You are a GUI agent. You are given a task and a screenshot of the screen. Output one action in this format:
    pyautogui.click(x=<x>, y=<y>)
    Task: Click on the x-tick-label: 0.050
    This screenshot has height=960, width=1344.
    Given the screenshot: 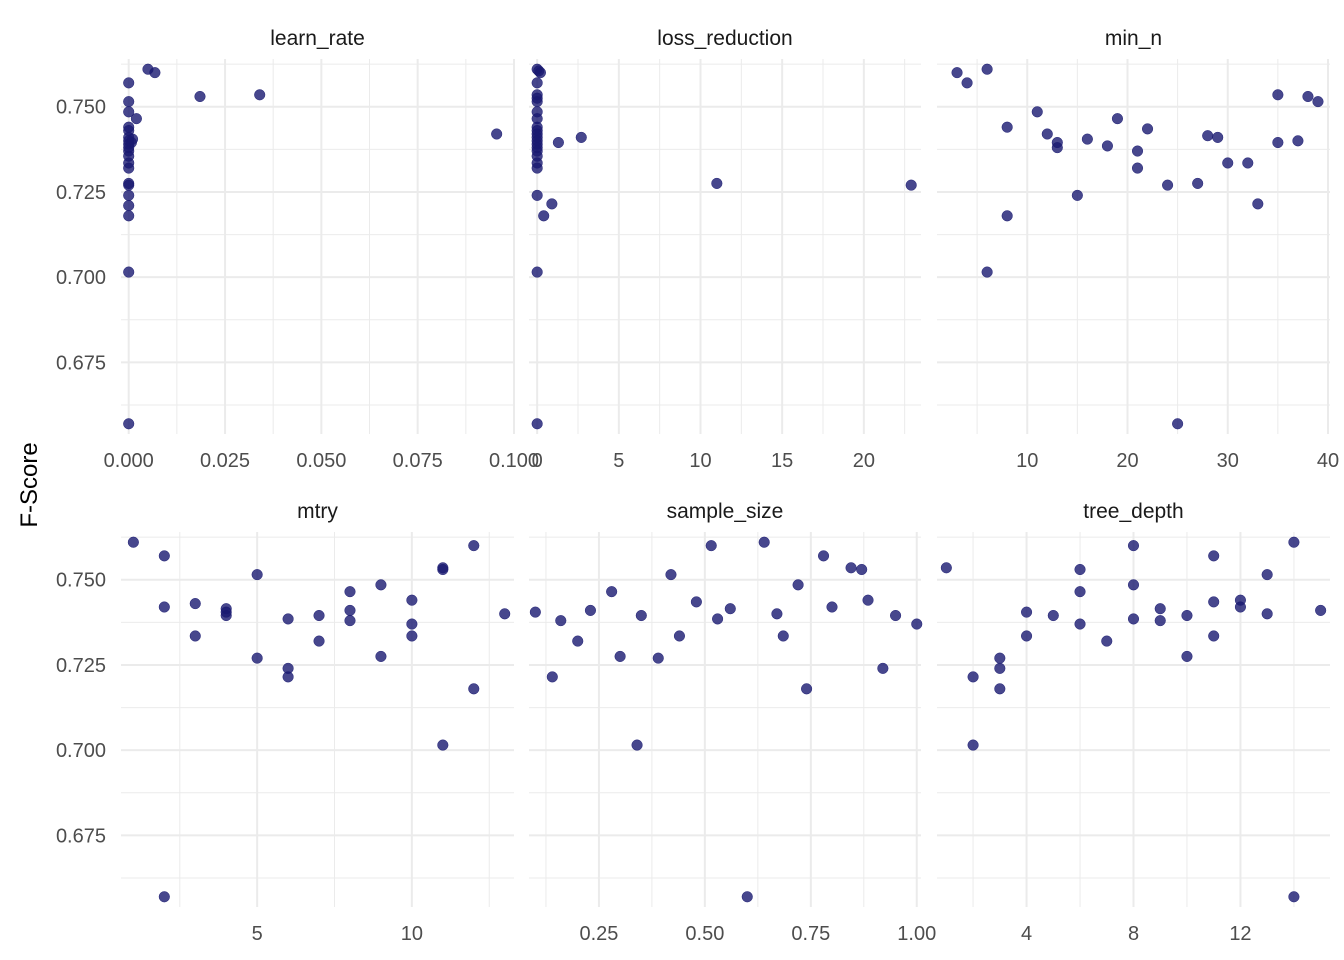 What is the action you would take?
    pyautogui.click(x=321, y=461)
    